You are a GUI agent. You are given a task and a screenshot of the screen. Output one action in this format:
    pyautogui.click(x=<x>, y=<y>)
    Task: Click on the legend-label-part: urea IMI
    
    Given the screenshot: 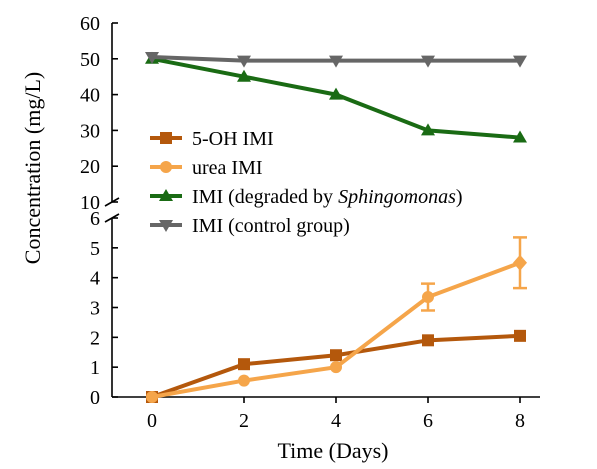 What is the action you would take?
    pyautogui.click(x=227, y=168)
    